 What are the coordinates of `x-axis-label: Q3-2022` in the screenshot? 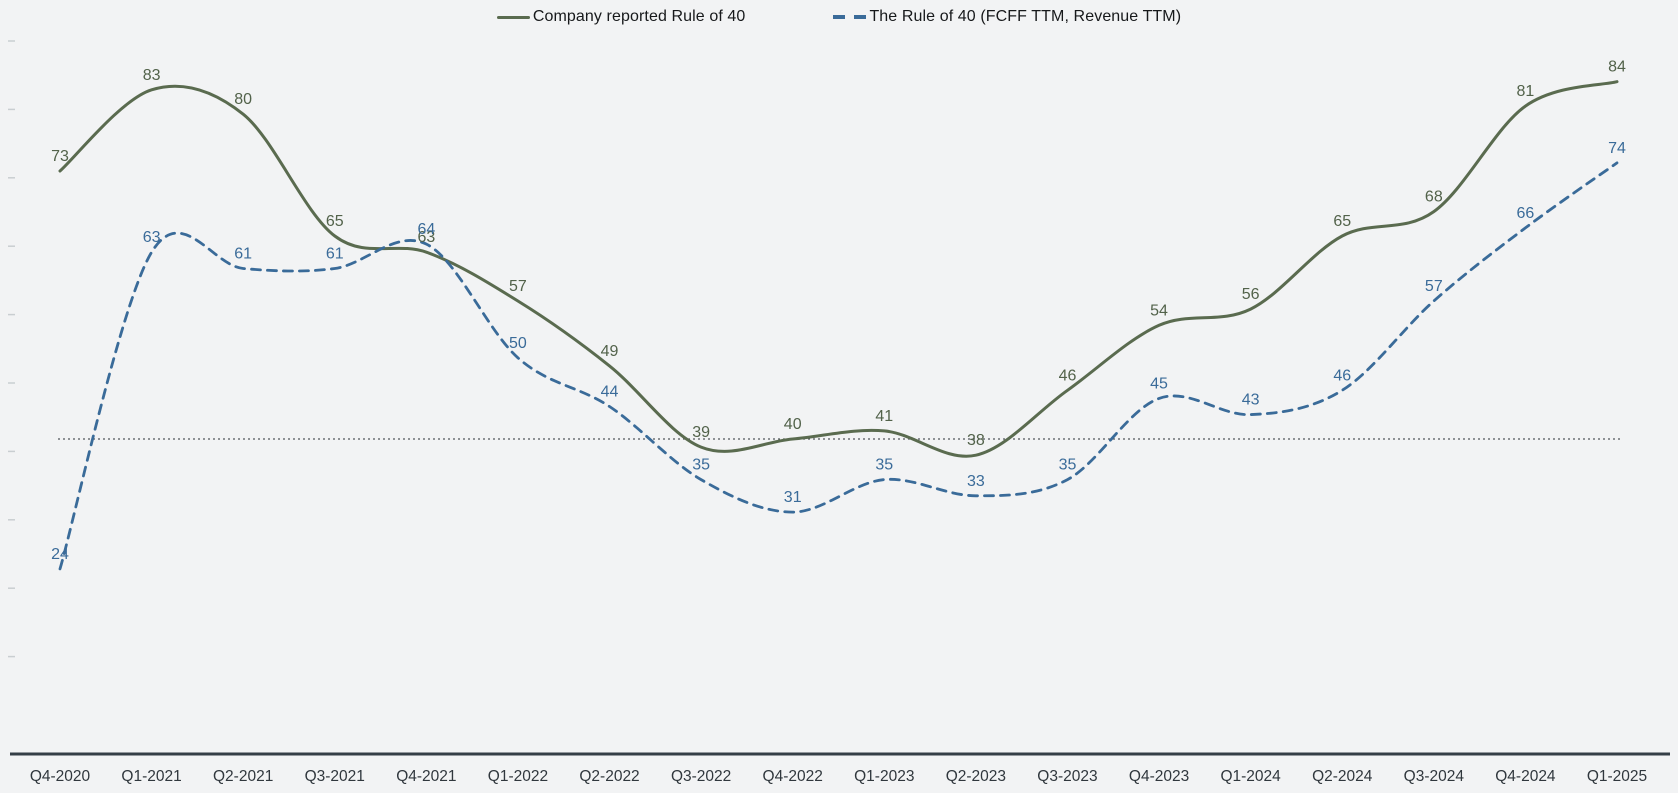 It's located at (701, 776).